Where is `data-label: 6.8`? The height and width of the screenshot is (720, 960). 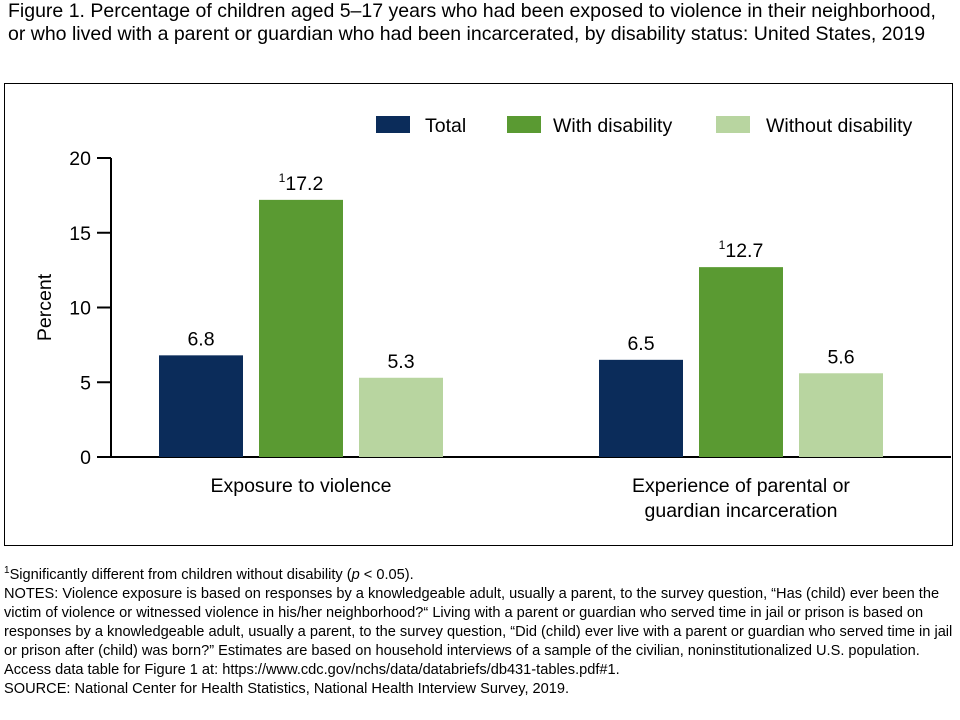 data-label: 6.8 is located at coordinates (200, 339).